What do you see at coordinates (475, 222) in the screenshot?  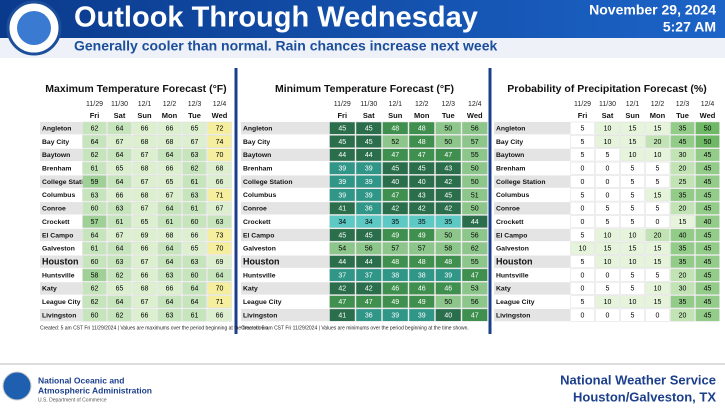 I see `cell-value: 44` at bounding box center [475, 222].